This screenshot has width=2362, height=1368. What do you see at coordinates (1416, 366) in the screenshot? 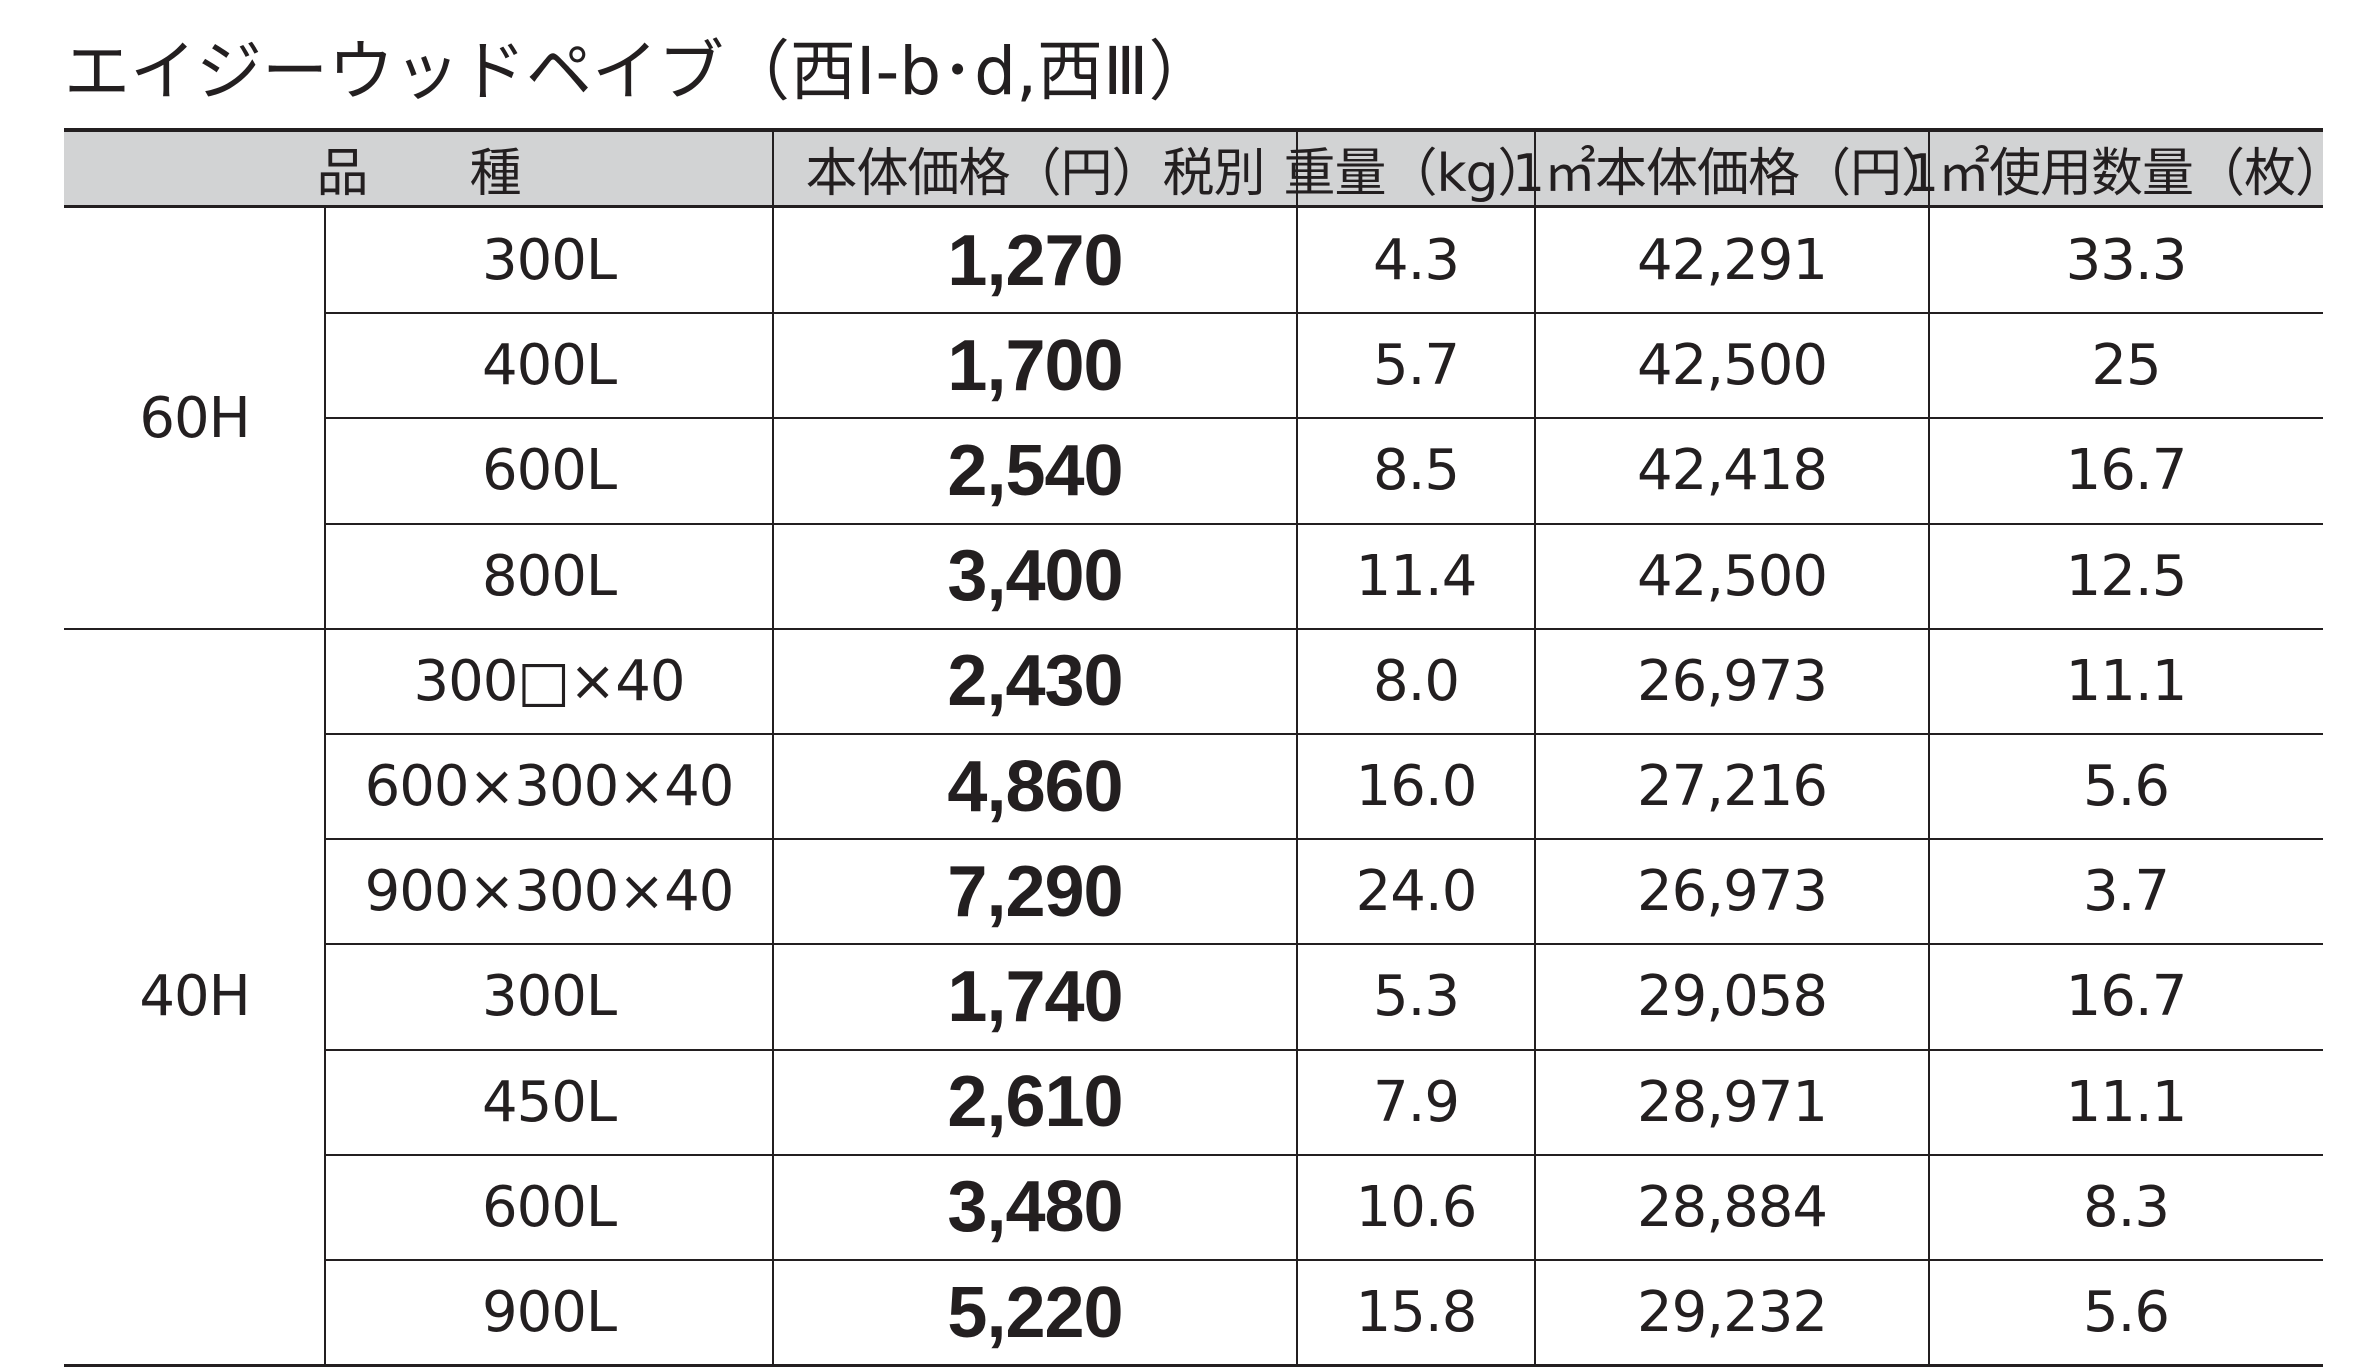
I see `cell: 5.7` at bounding box center [1416, 366].